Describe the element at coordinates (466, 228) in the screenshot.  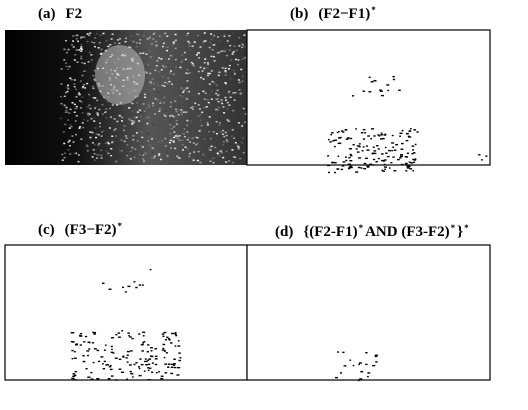
I see `caption-superscript: *` at that location.